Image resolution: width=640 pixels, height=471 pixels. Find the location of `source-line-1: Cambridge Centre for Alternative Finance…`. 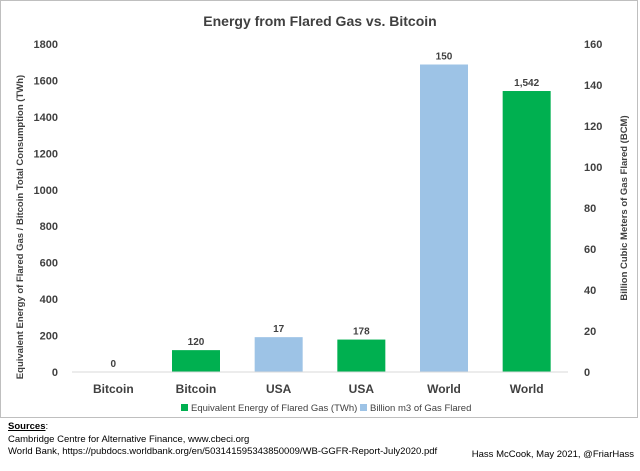

source-line-1: Cambridge Centre for Alternative Finance… is located at coordinates (129, 439).